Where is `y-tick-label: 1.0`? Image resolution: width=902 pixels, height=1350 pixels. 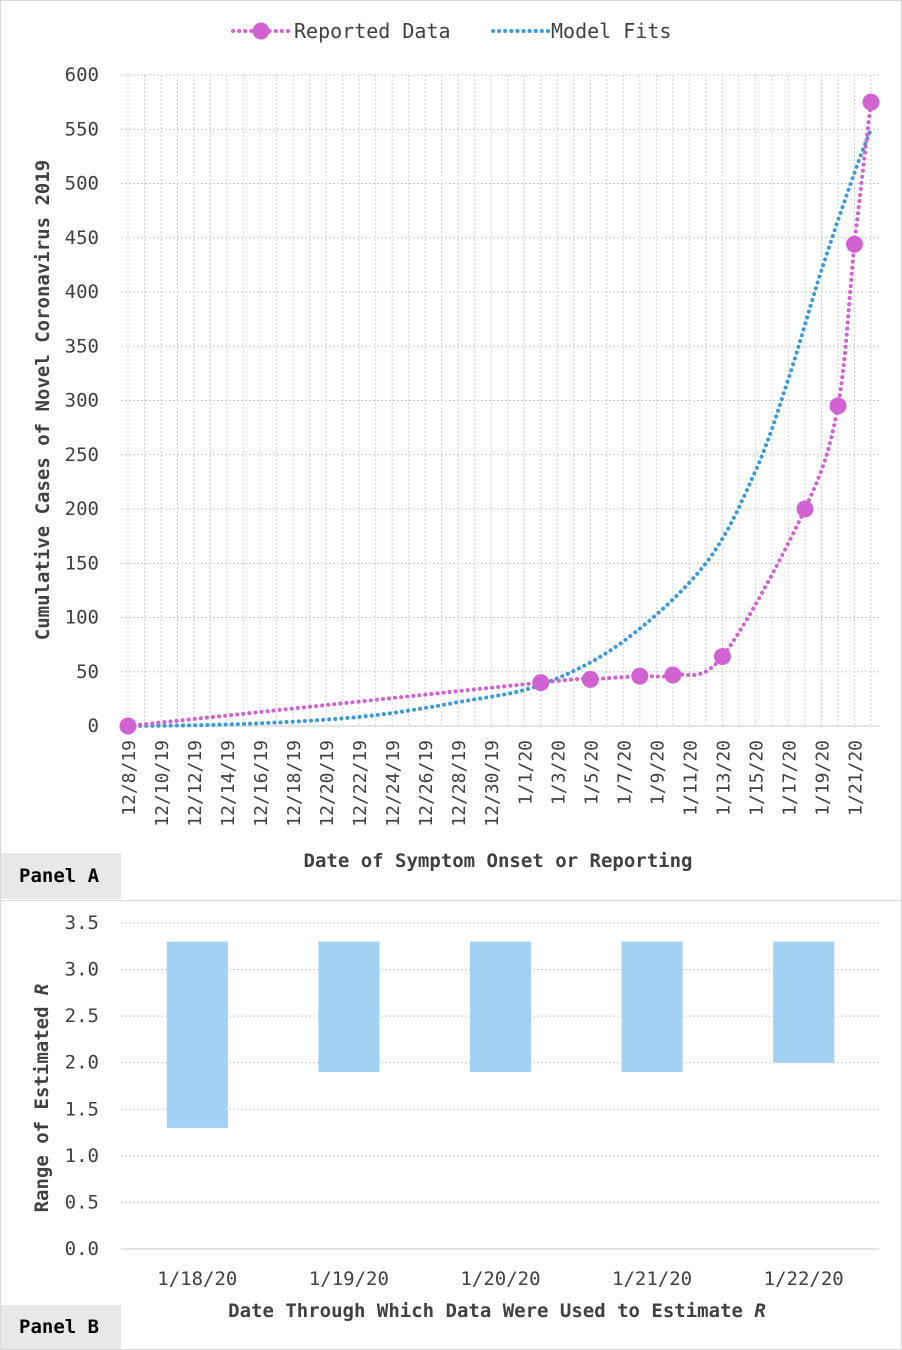 y-tick-label: 1.0 is located at coordinates (82, 1156).